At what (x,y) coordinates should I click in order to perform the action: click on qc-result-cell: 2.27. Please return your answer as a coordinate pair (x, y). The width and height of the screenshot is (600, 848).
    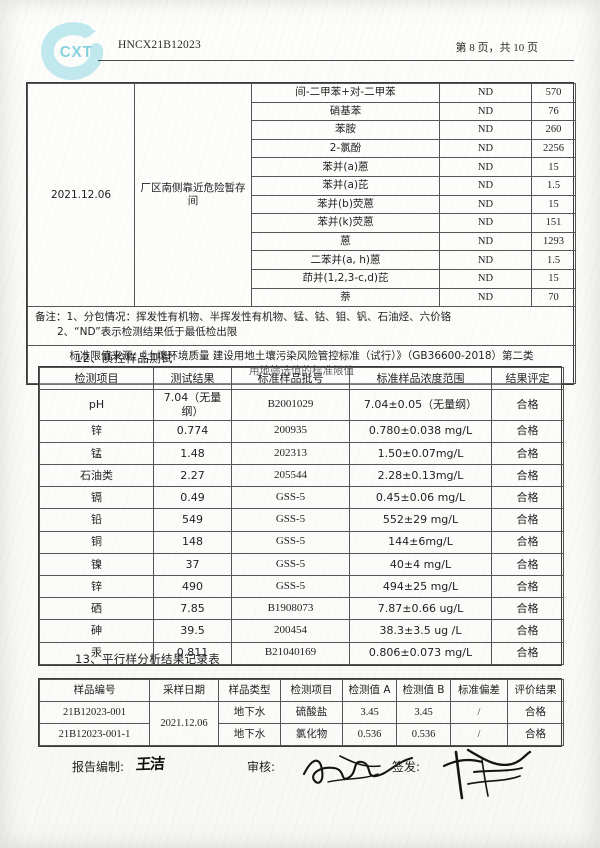
    Looking at the image, I should click on (192, 476).